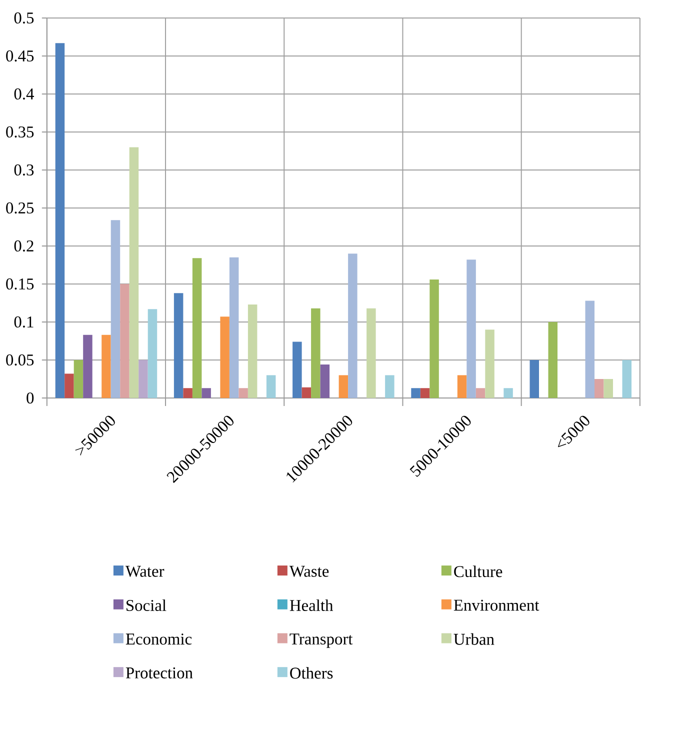  Describe the element at coordinates (159, 672) in the screenshot. I see `legend-label: Protection` at that location.